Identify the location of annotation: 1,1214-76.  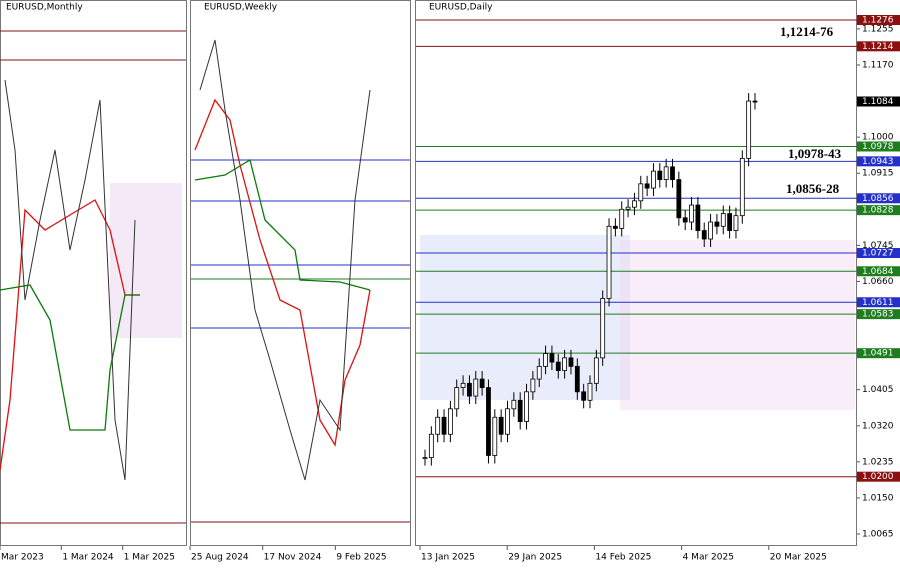
(807, 31).